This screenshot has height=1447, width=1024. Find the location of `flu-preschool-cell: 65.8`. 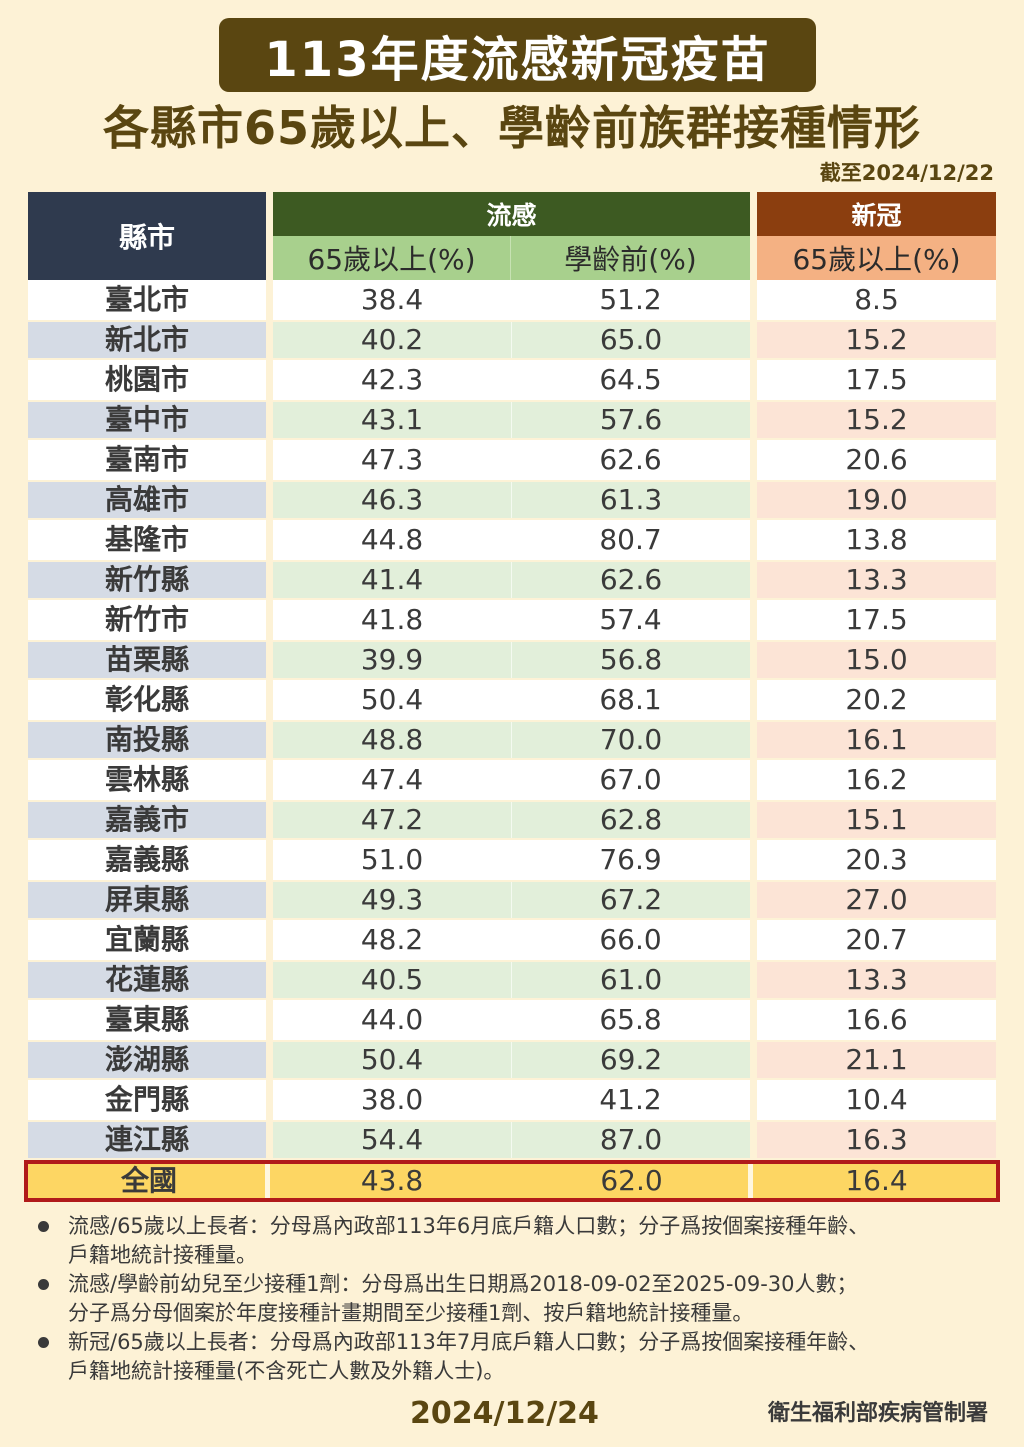

flu-preschool-cell: 65.8 is located at coordinates (630, 1020).